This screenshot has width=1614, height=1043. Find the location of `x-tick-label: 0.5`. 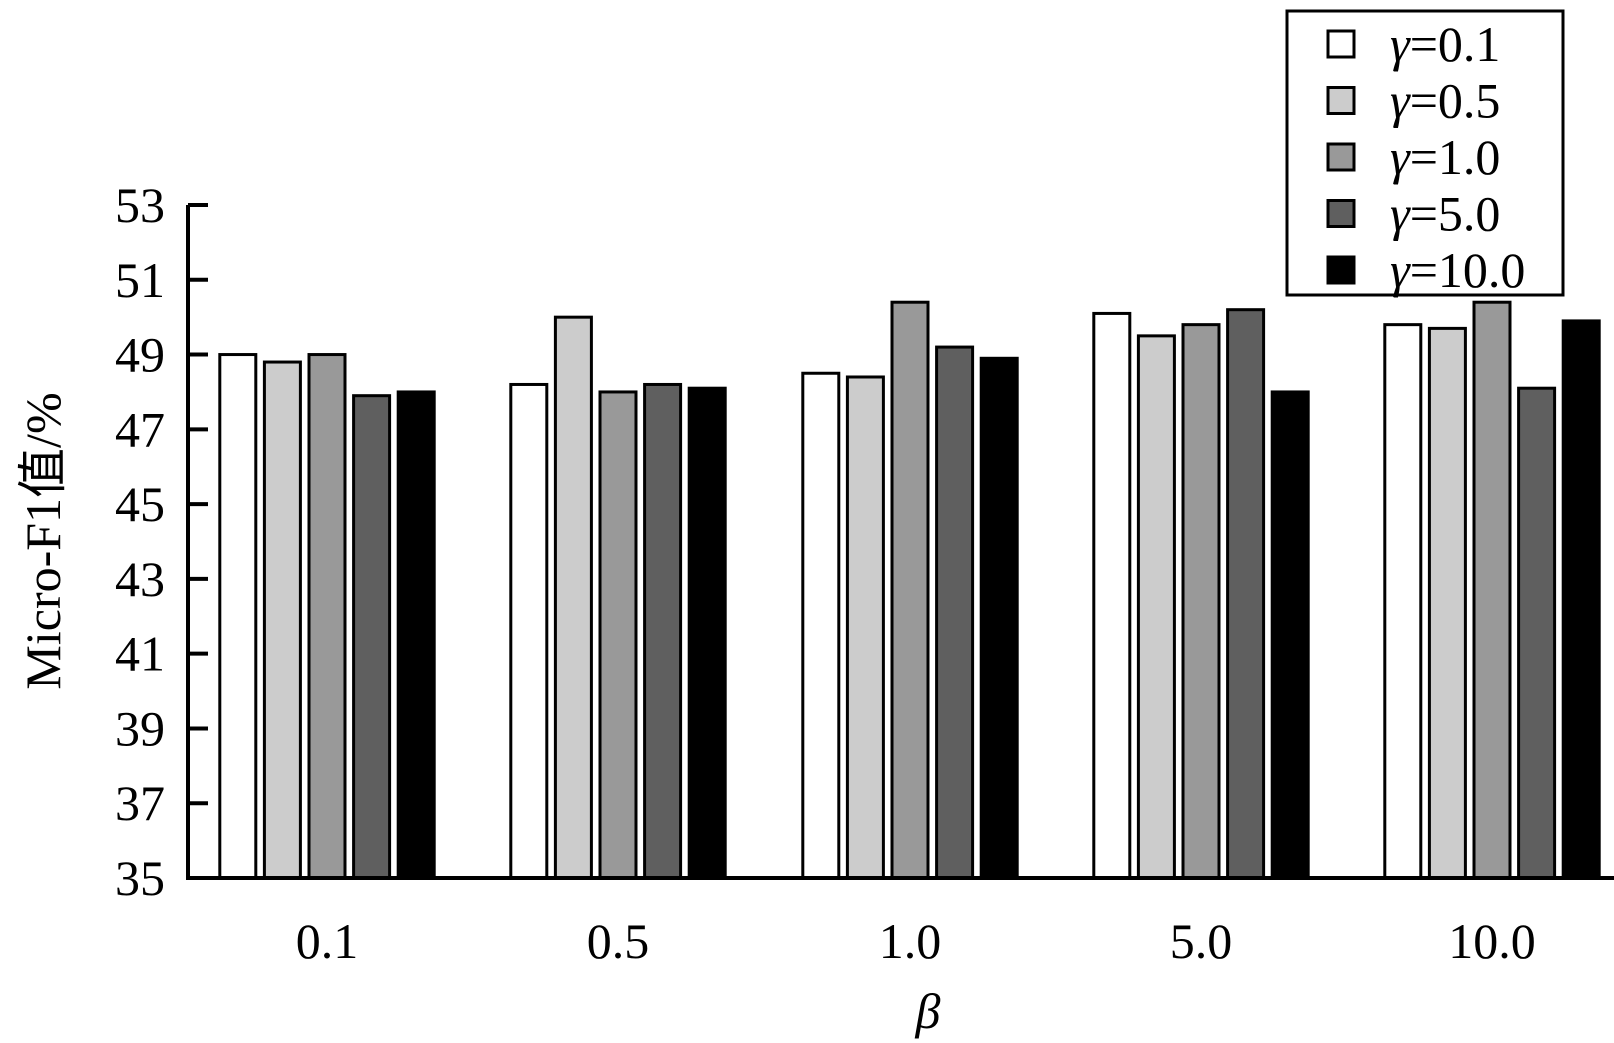

x-tick-label: 0.5 is located at coordinates (618, 941).